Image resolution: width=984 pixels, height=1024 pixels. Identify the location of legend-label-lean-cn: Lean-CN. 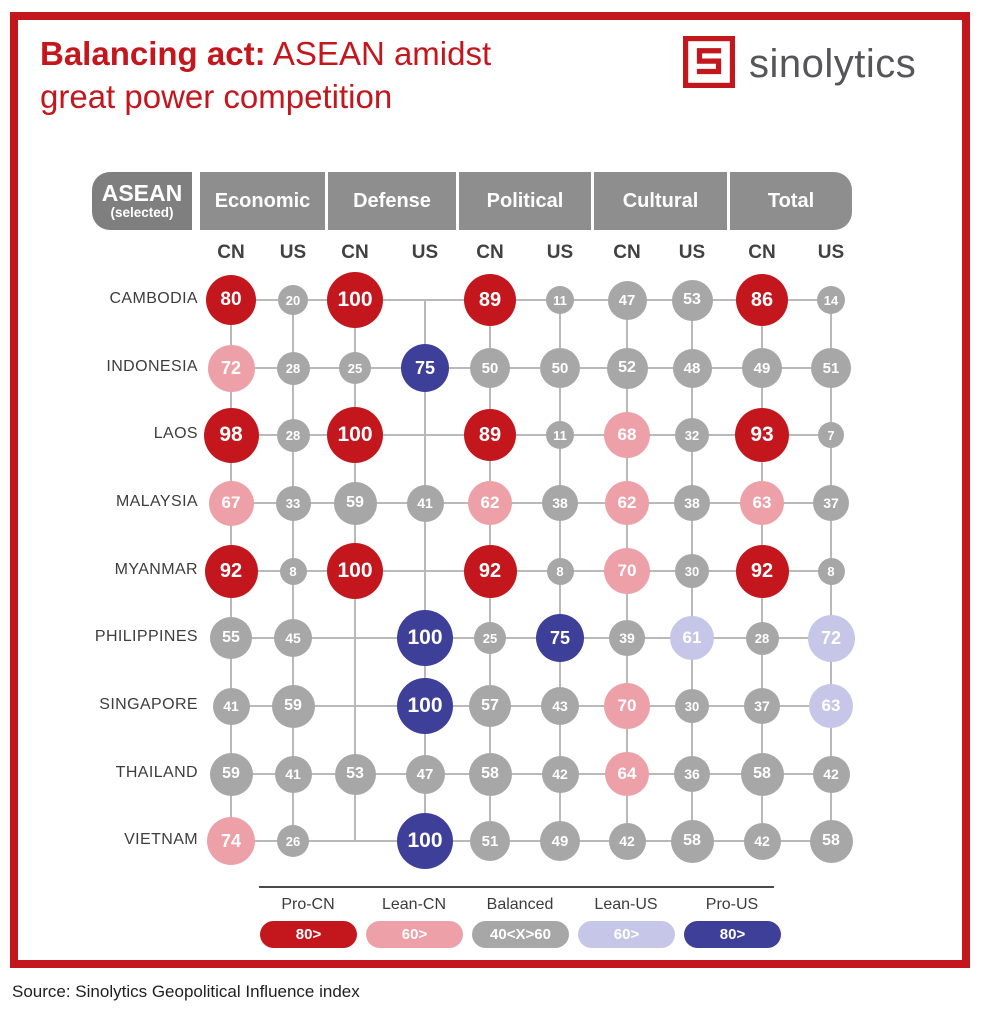
(414, 904).